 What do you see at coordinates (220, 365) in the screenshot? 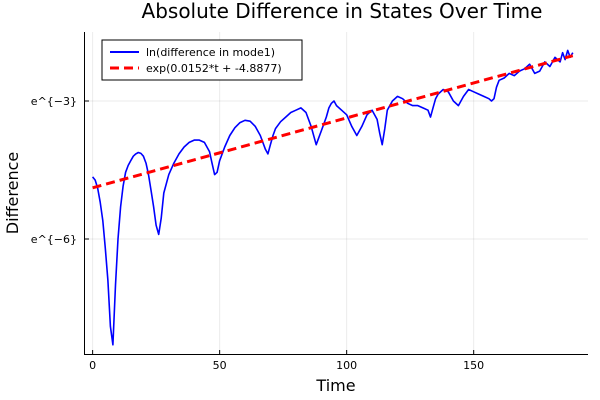
I see `x-tick-label: 50` at bounding box center [220, 365].